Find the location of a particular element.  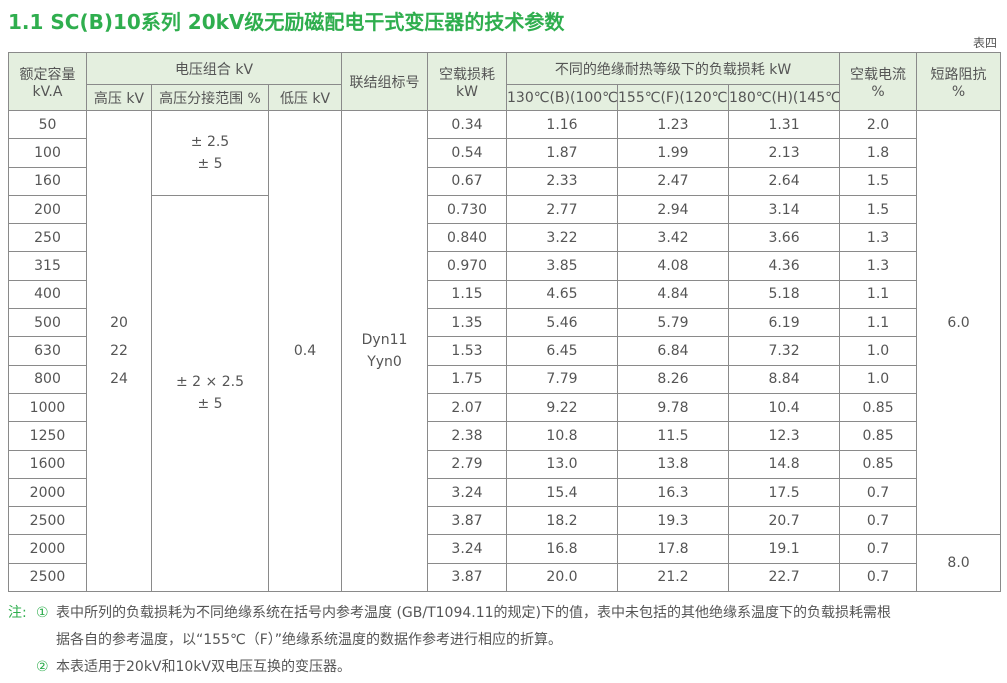

value-cell: 1.5 is located at coordinates (878, 181).